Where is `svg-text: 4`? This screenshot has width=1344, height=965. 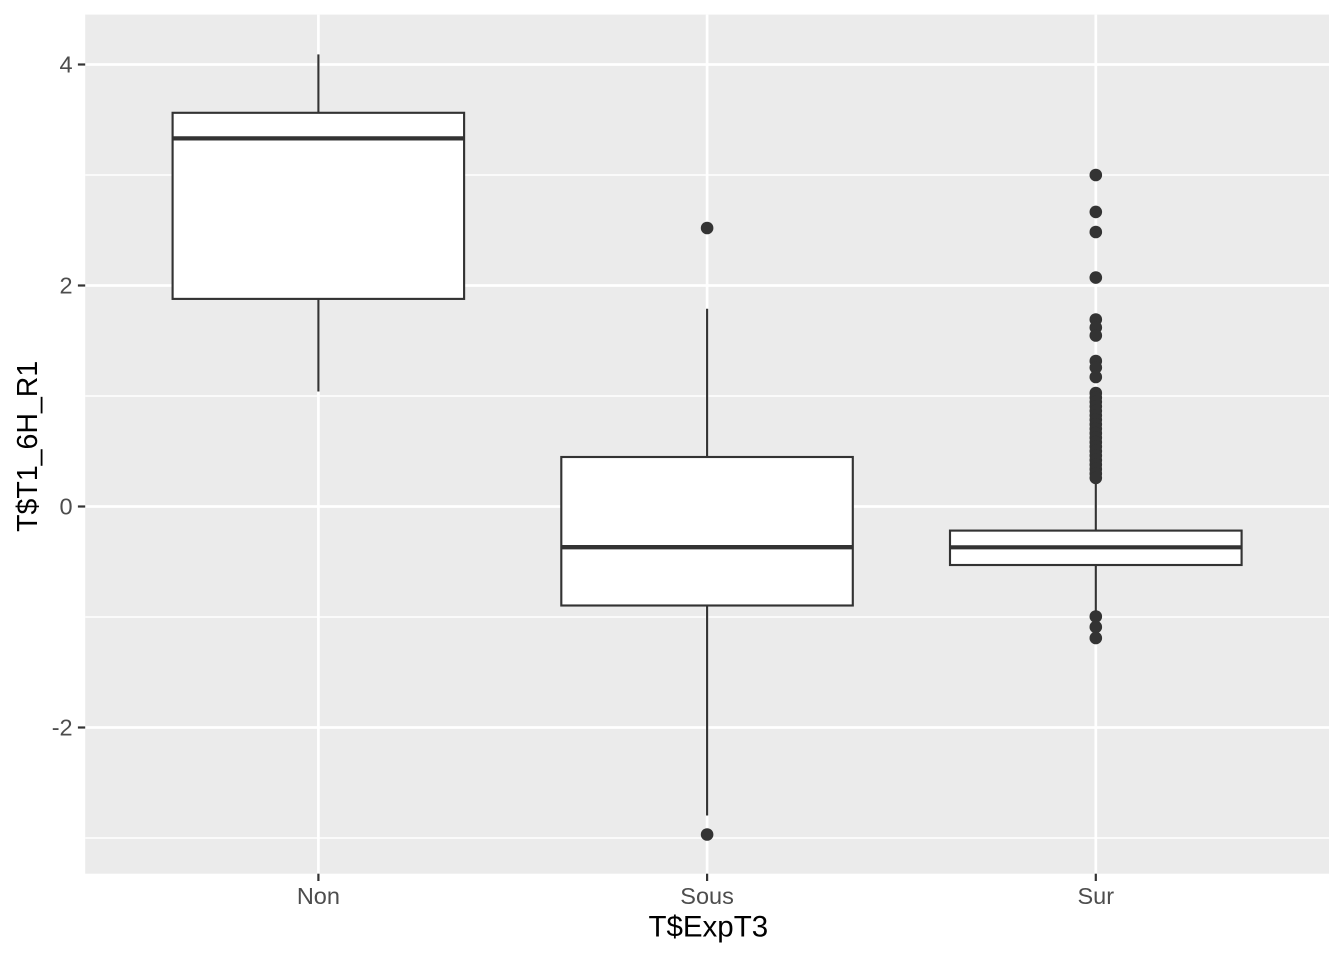 svg-text: 4 is located at coordinates (66, 65).